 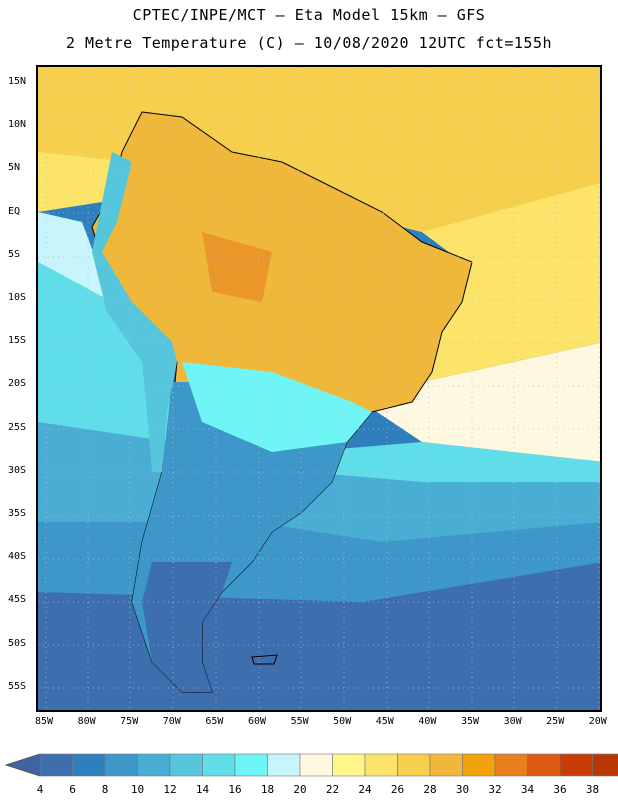 I want to click on lat-label: 45S, so click(x=17, y=600).